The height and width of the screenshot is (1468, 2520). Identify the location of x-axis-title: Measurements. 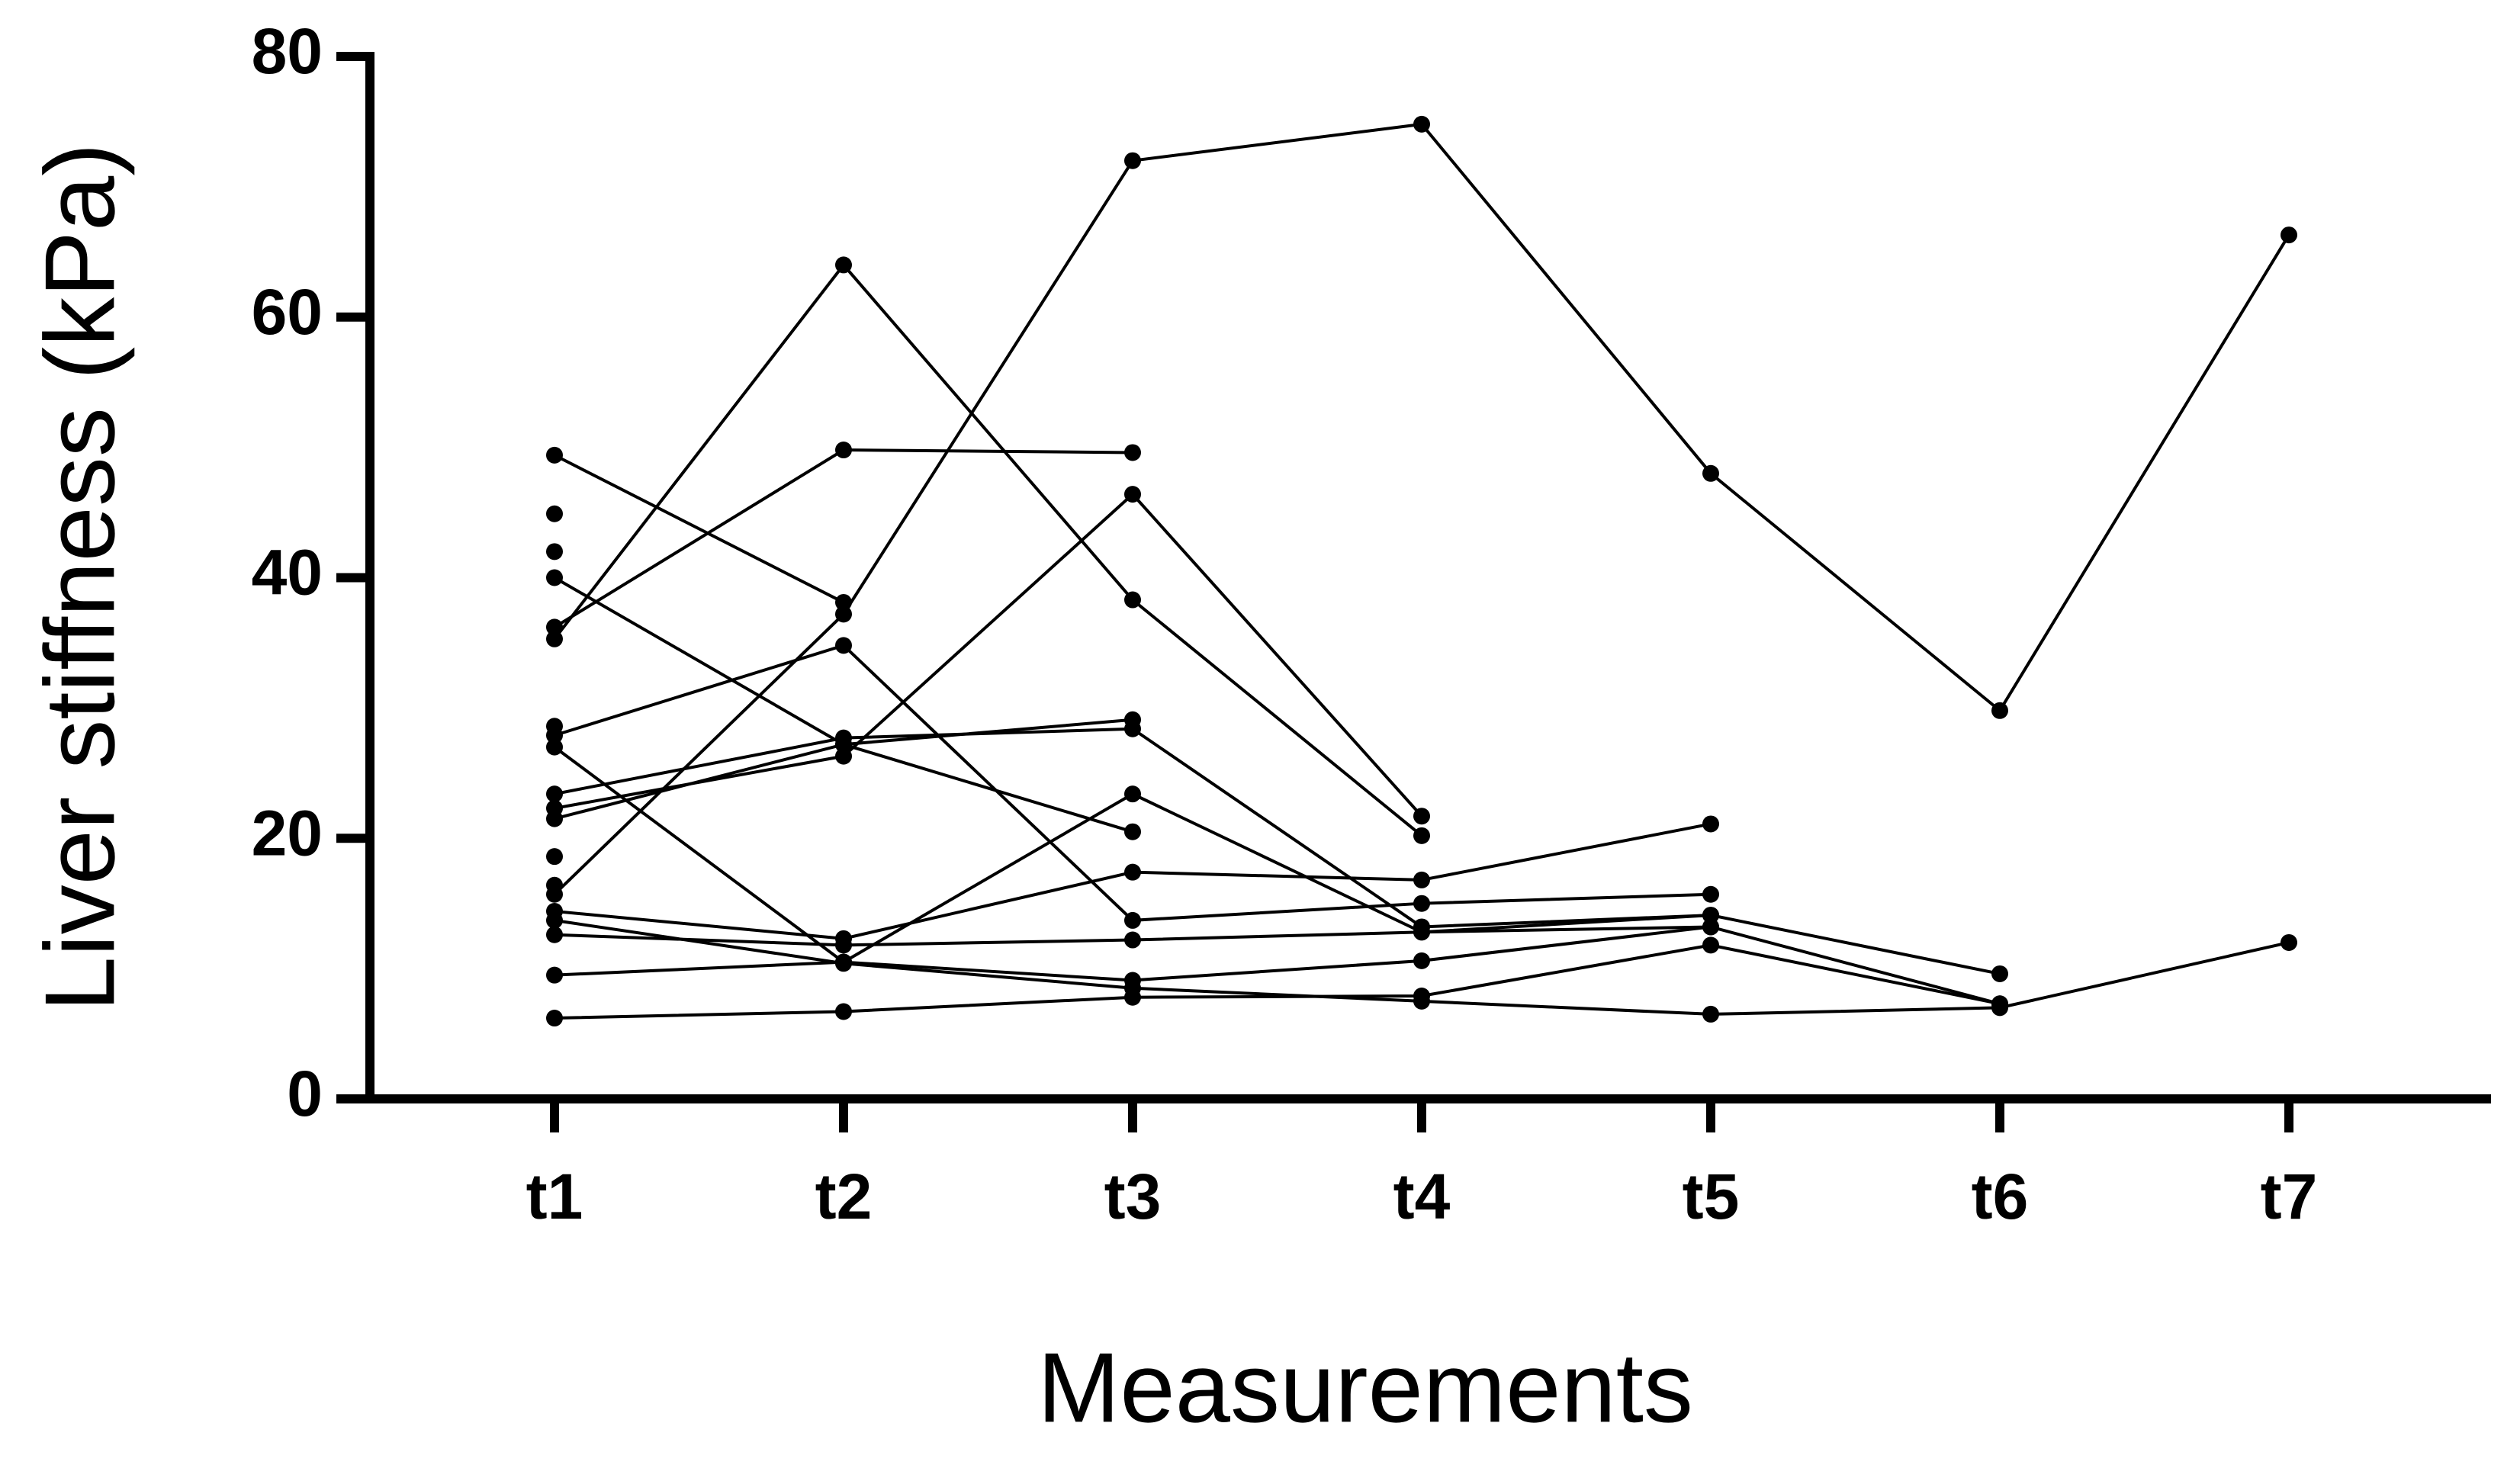
(1365, 1387).